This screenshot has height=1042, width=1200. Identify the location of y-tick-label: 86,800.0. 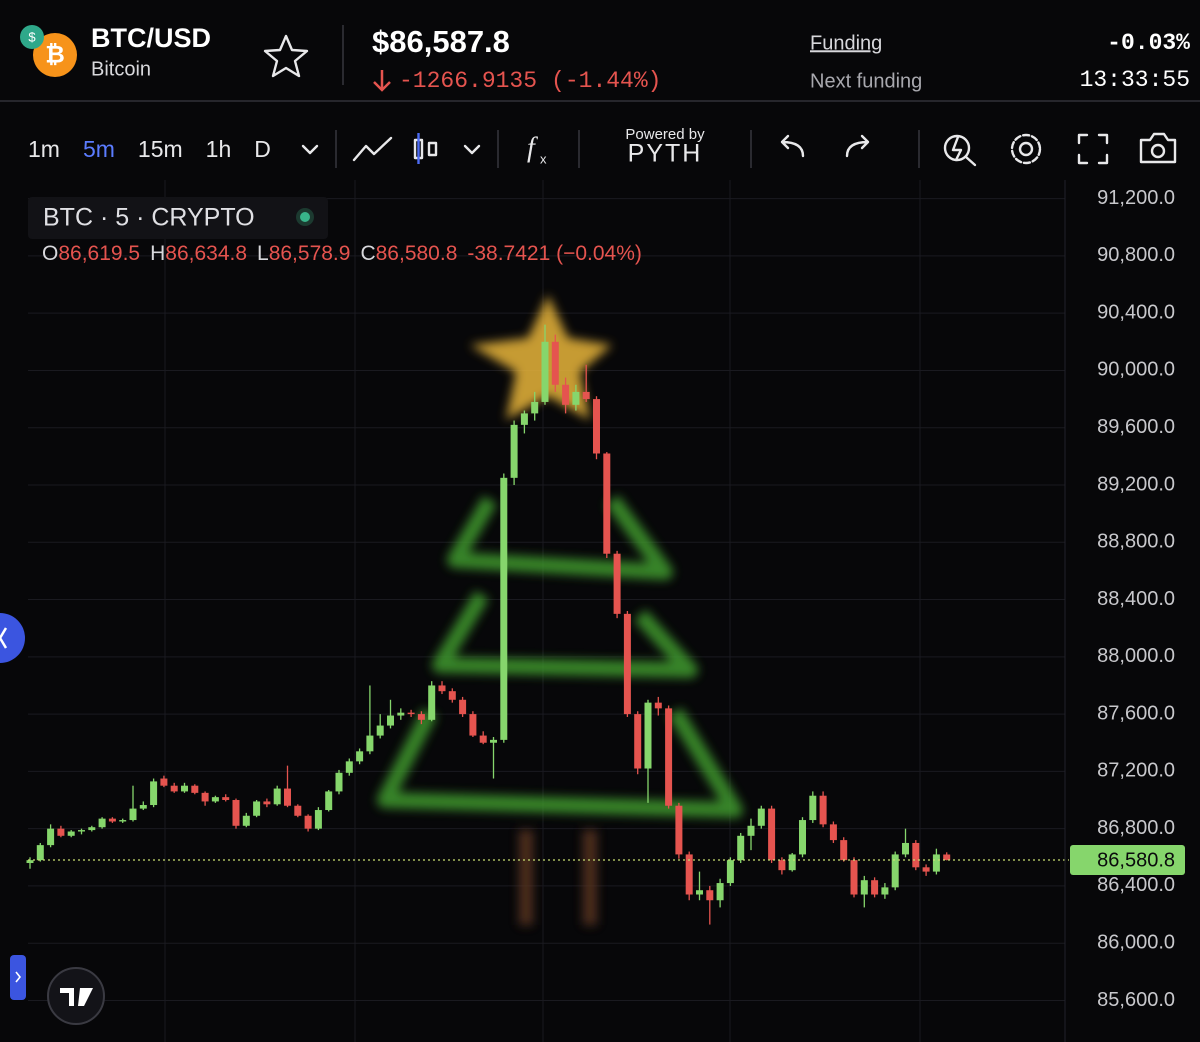
(1136, 828).